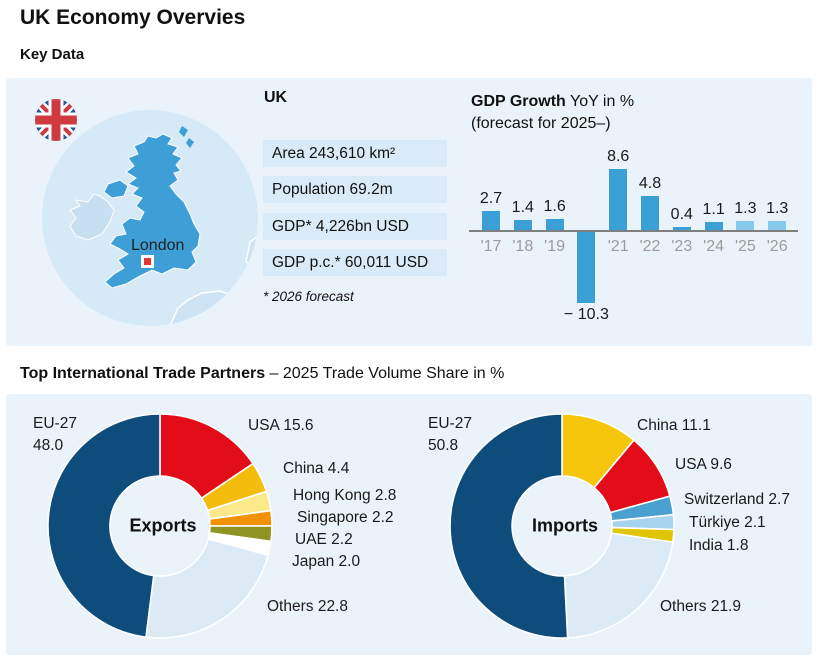 The image size is (820, 666). I want to click on stat-population: Population 69.2m, so click(355, 189).